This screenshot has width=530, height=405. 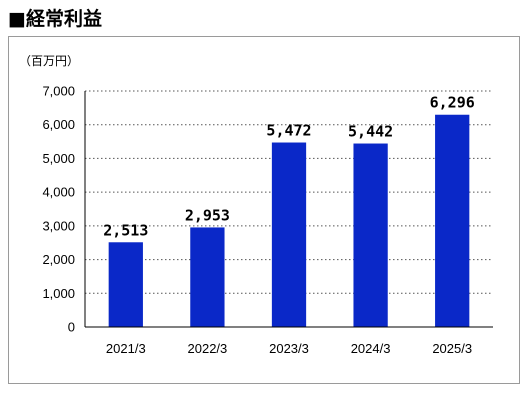 What do you see at coordinates (58, 293) in the screenshot?
I see `y-tick-label: 1,000` at bounding box center [58, 293].